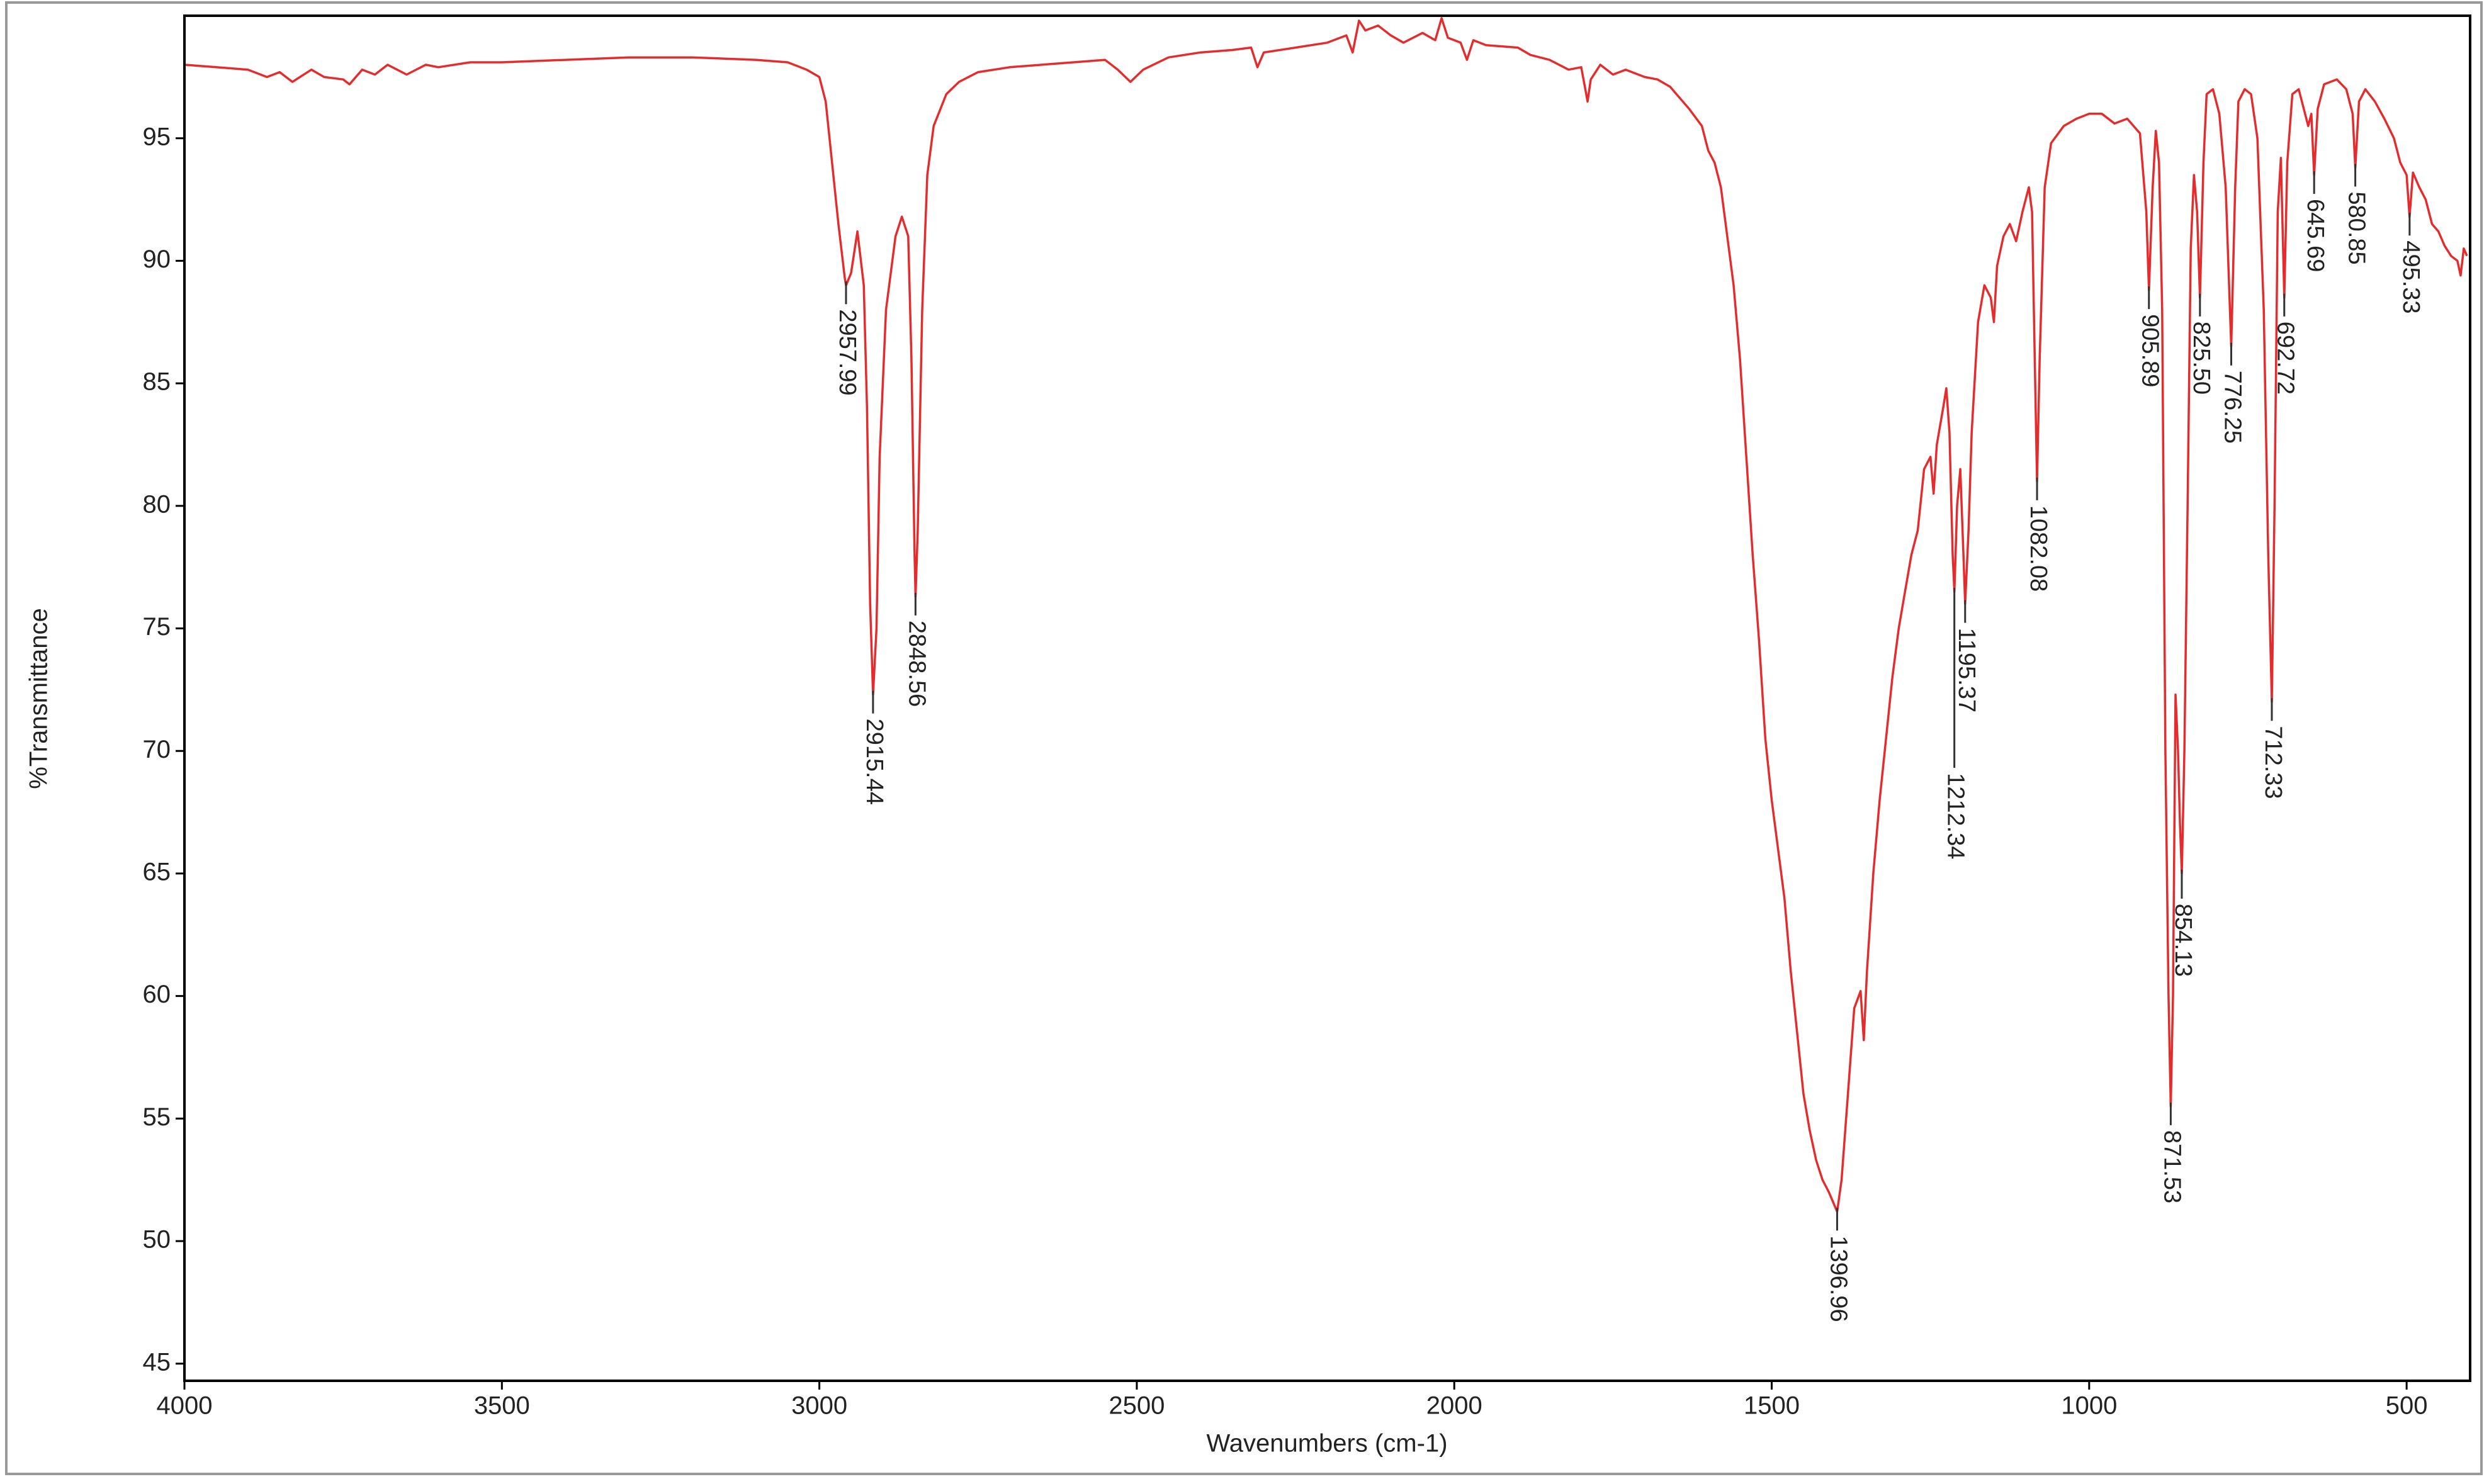  I want to click on peak-label: 871.53, so click(2172, 1166).